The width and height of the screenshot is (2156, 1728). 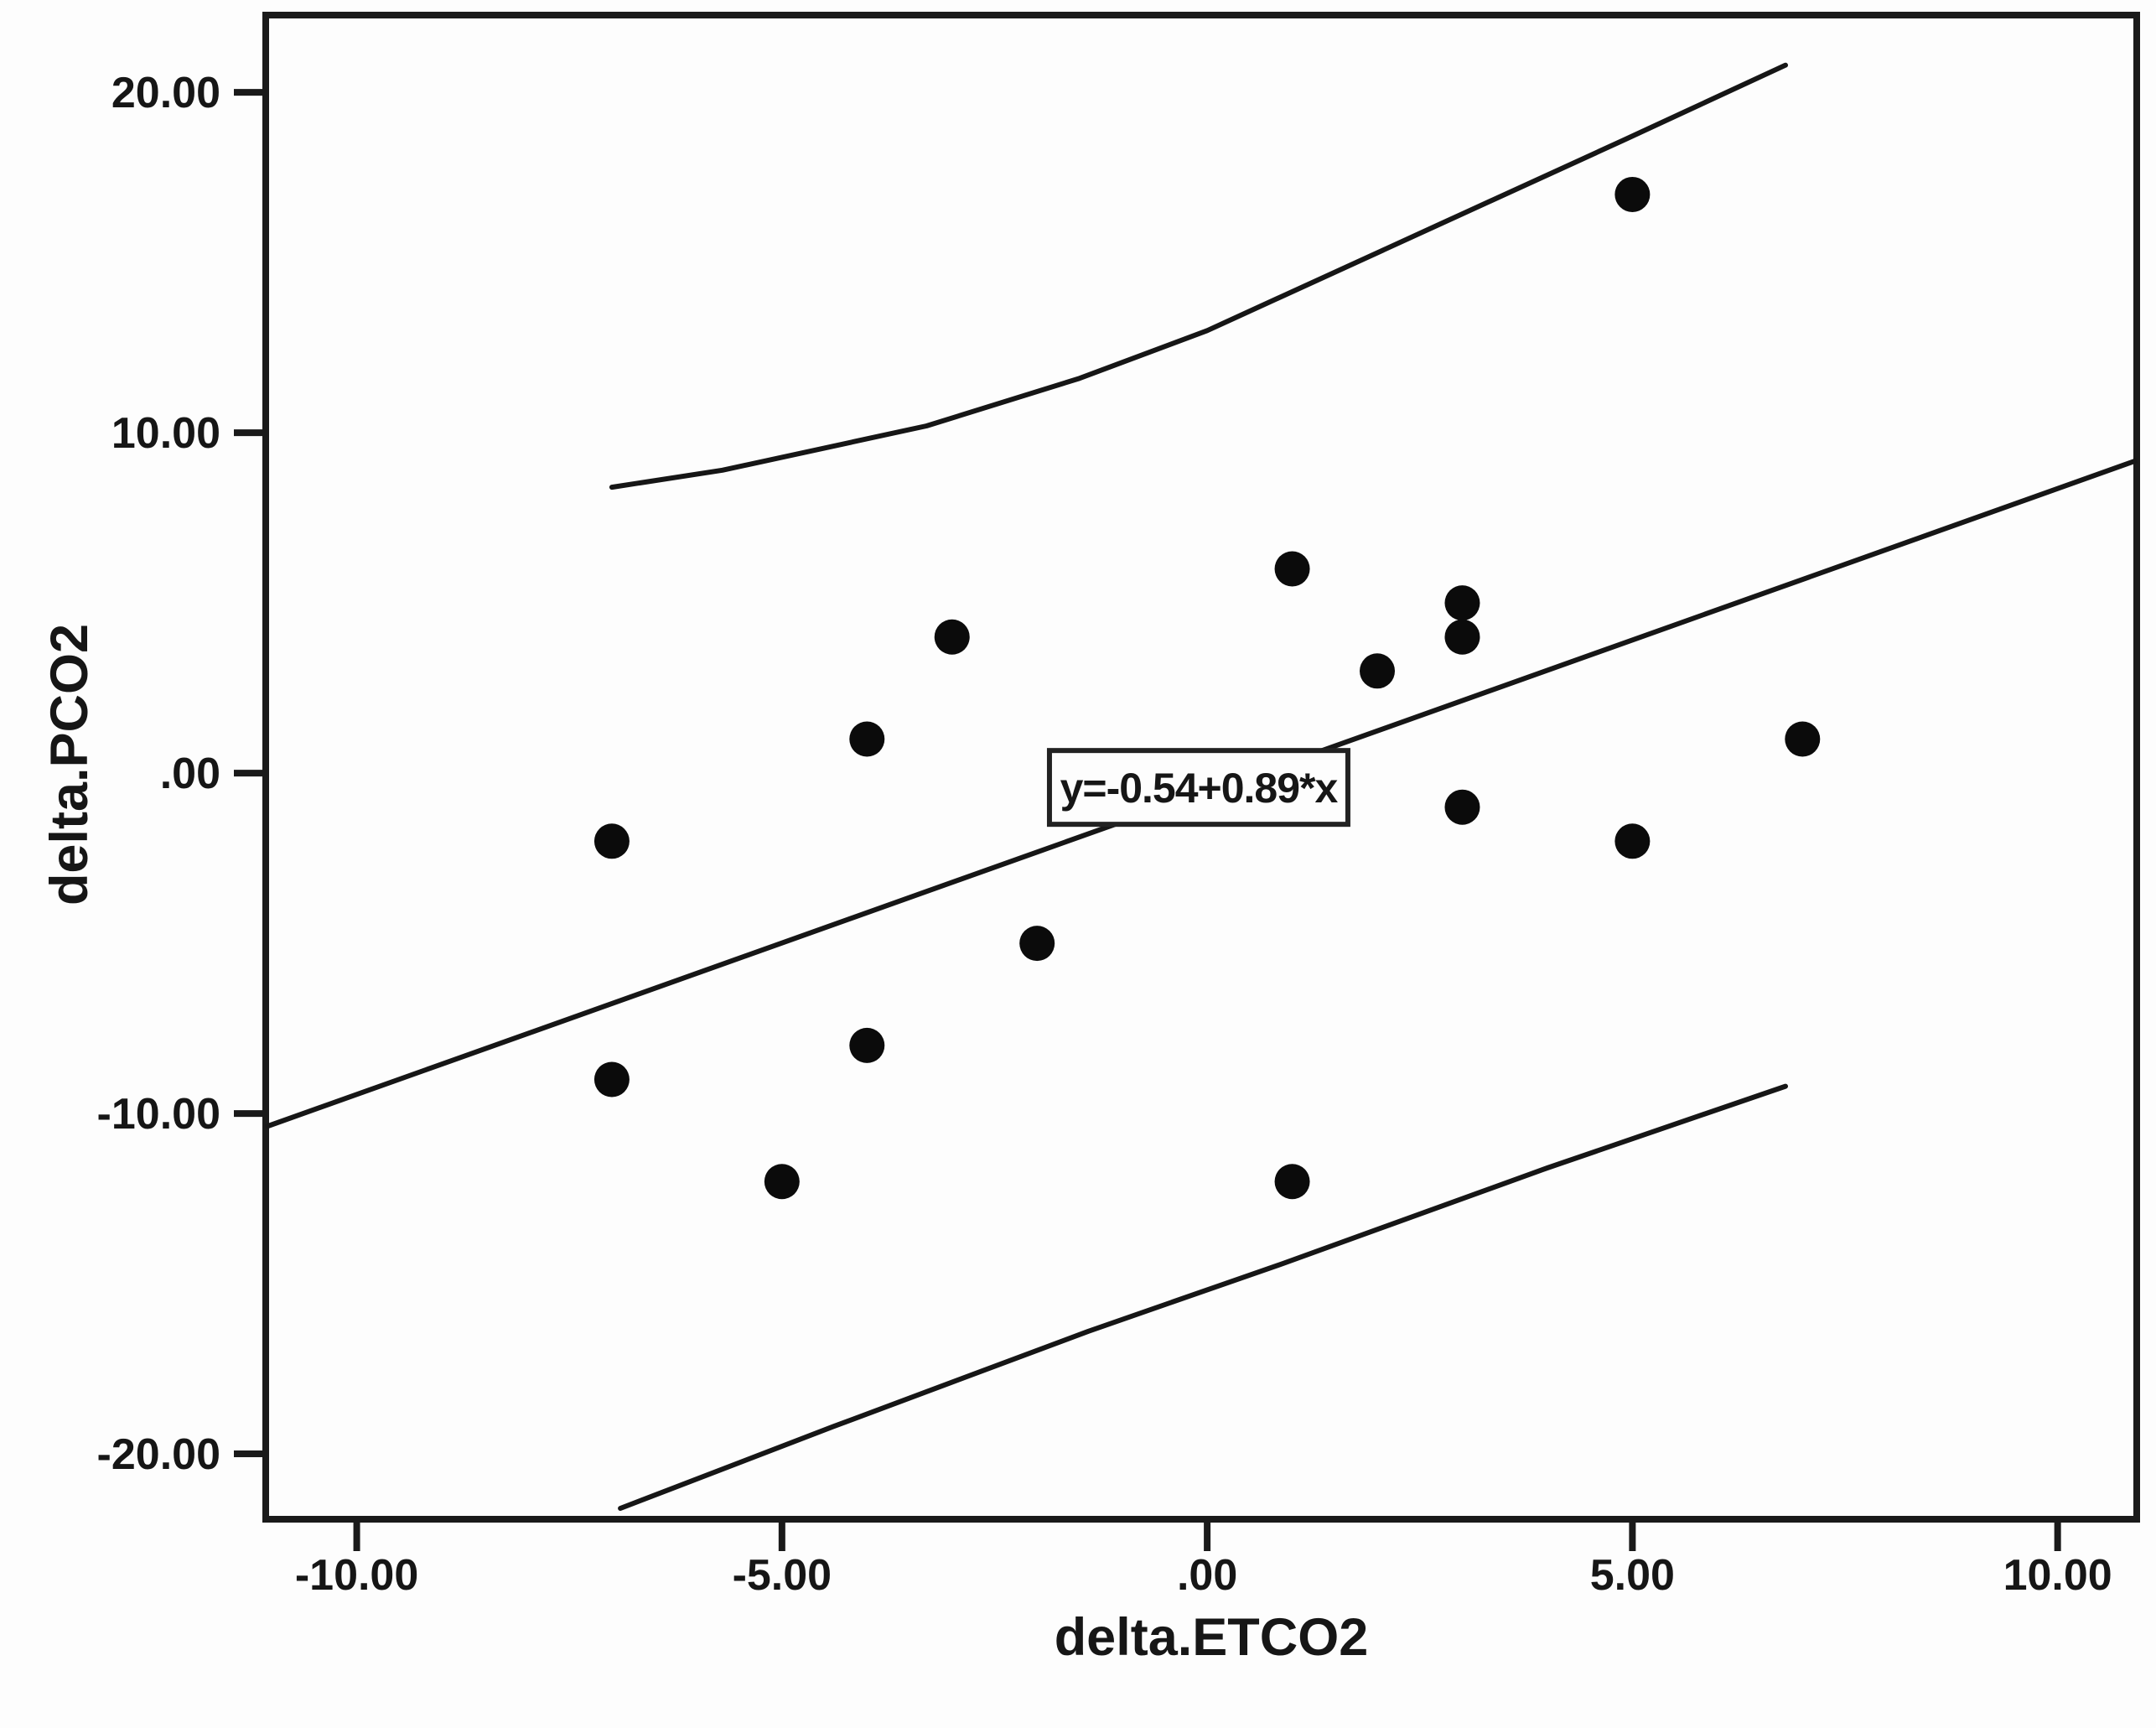 I want to click on x-tick-label: 10.00, so click(x=2057, y=1575).